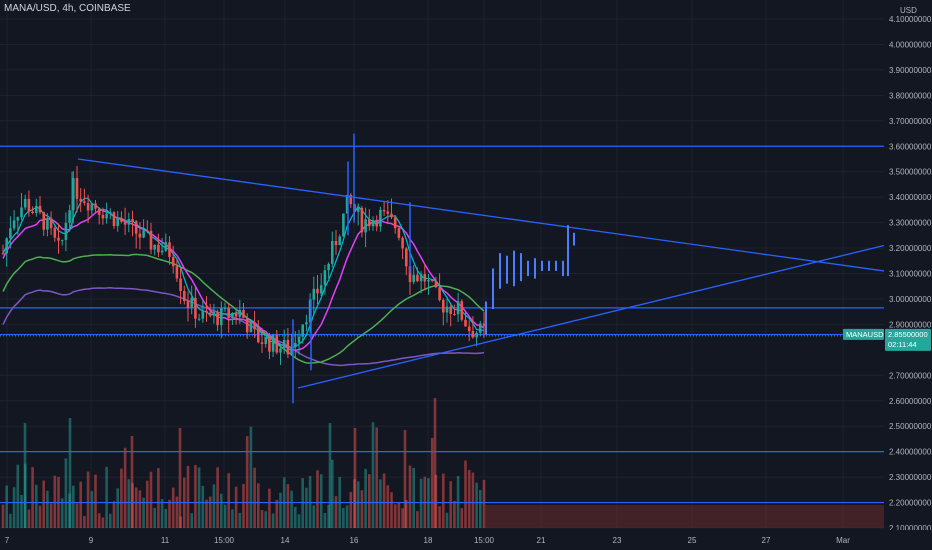 This screenshot has height=550, width=932. Describe the element at coordinates (67, 8) in the screenshot. I see `symbol-title: MANA/USD, 4h, COINBASE` at that location.